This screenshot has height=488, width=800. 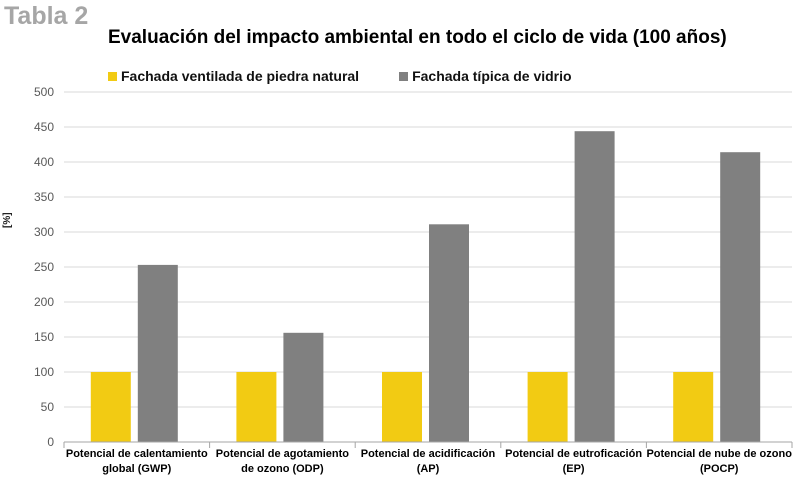 I want to click on legend-label-glass: Fachada típica de vidrio, so click(x=492, y=76).